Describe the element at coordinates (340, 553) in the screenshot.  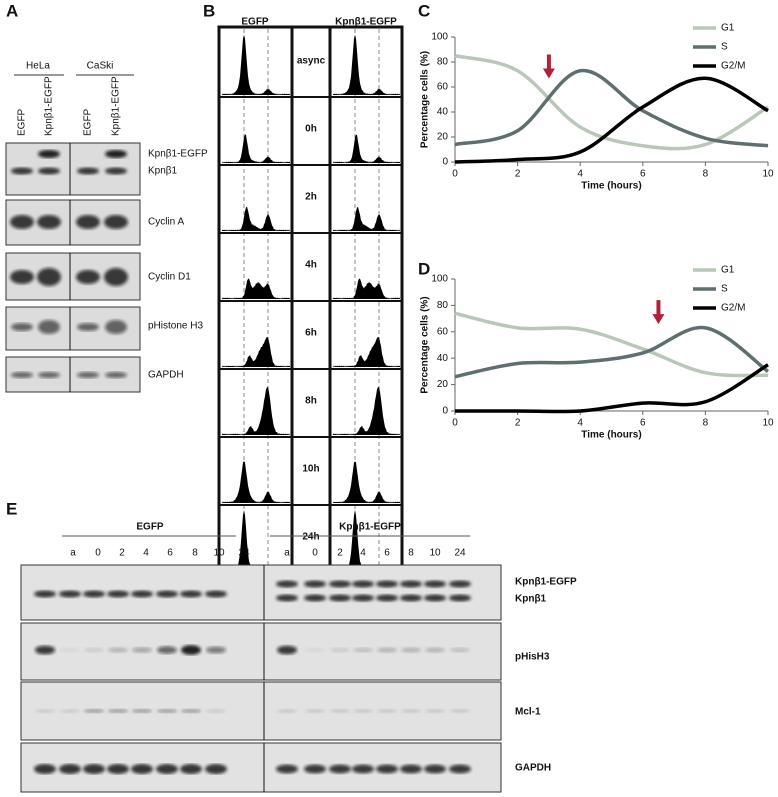
I see `lane-label: 2` at that location.